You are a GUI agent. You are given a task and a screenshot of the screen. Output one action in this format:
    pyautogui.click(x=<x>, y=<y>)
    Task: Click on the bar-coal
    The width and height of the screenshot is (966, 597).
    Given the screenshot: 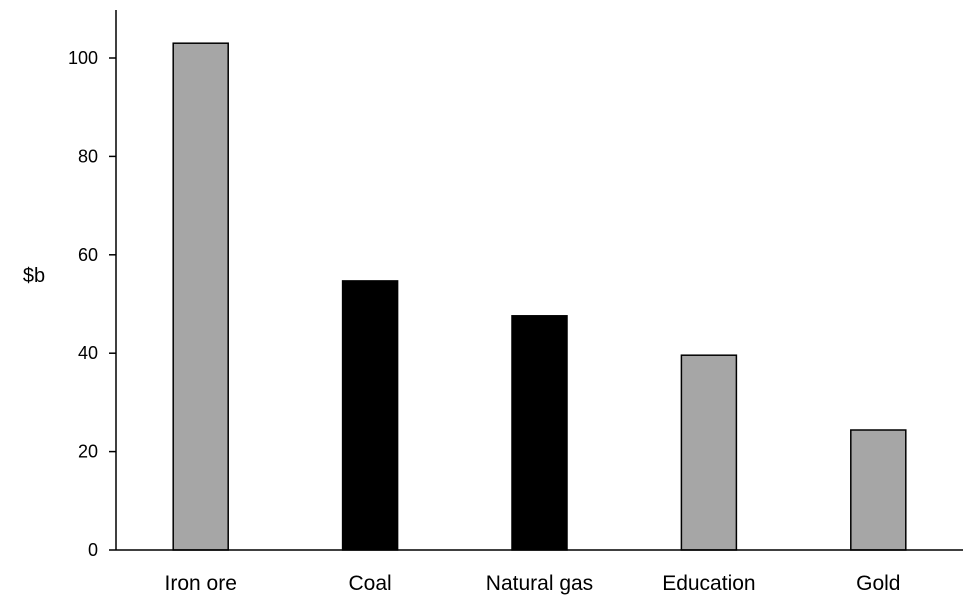 What is the action you would take?
    pyautogui.click(x=370, y=415)
    